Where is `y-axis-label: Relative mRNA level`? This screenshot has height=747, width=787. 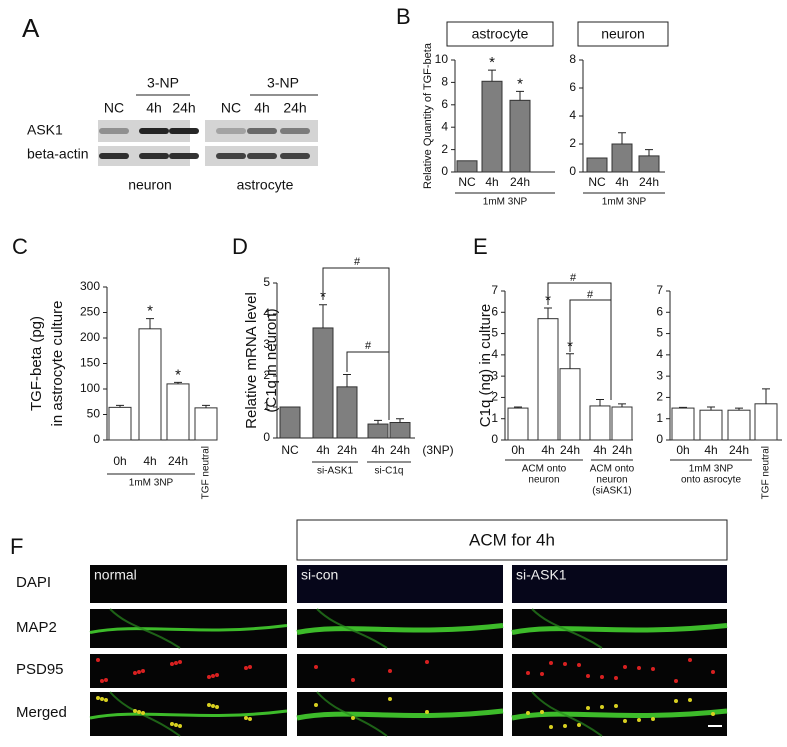
y-axis-label: Relative mRNA level is located at coordinates (251, 360).